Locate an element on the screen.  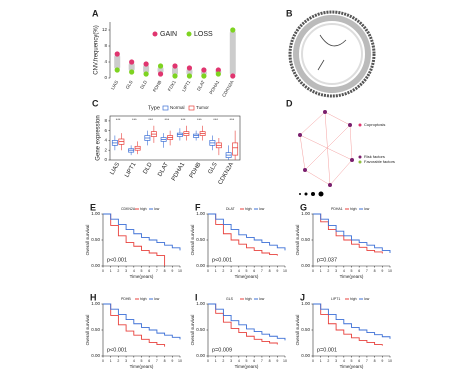
y-tick-label: 8 is located at coordinates (105, 45).